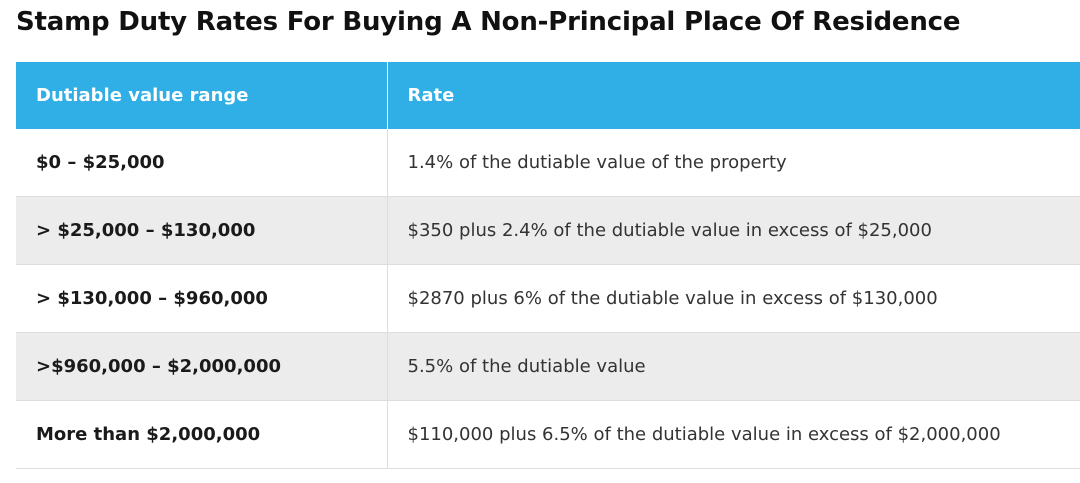  I want to click on column-header-rate: Rate, so click(733, 95).